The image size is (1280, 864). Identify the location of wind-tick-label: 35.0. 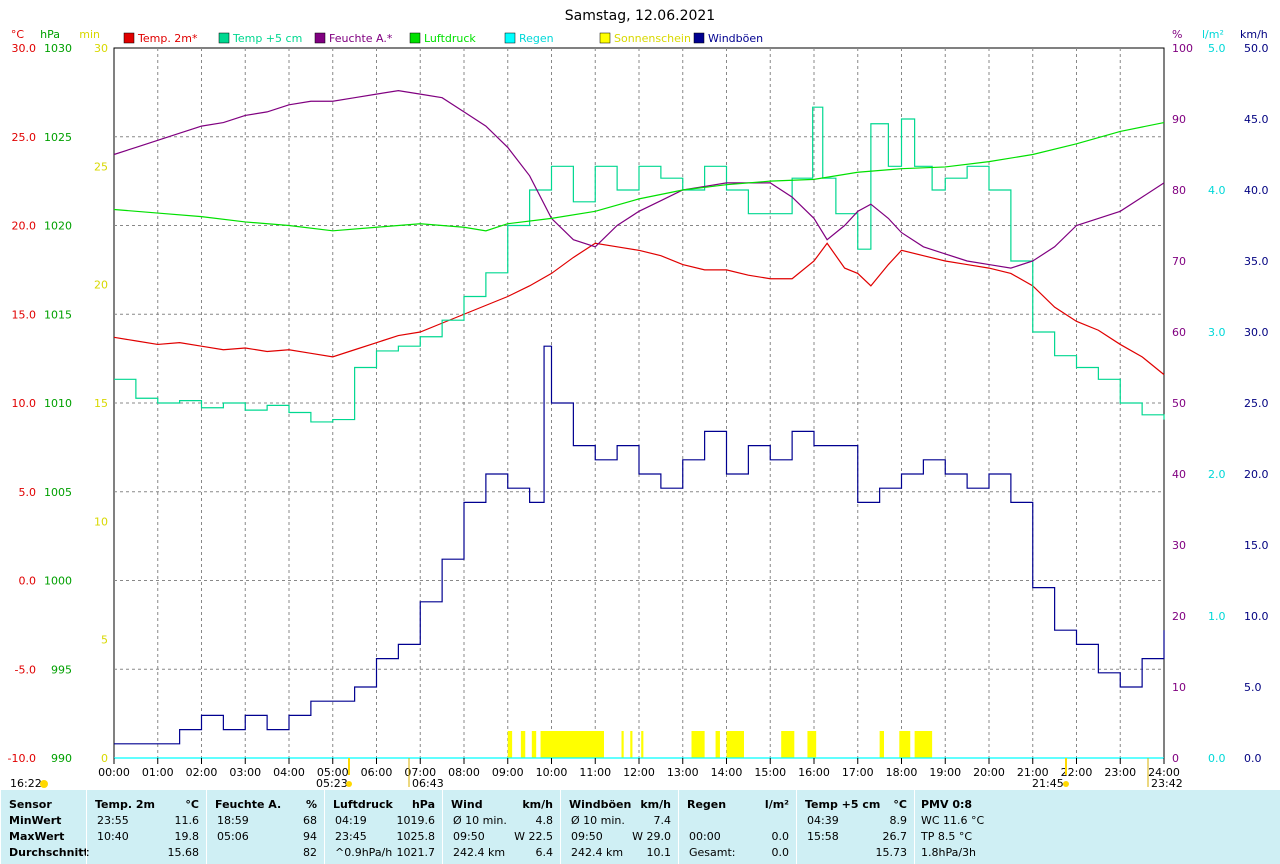
(1256, 261).